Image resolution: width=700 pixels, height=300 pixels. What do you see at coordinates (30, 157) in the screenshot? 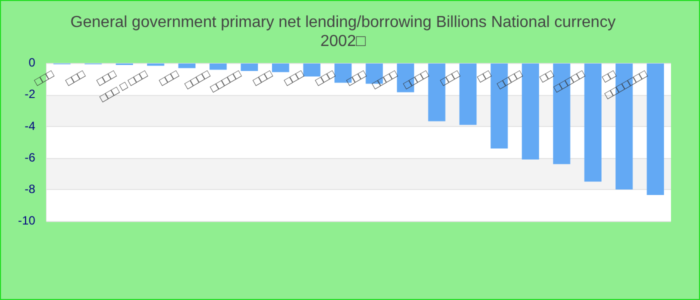
I see `y-tick-label: -6` at bounding box center [30, 157].